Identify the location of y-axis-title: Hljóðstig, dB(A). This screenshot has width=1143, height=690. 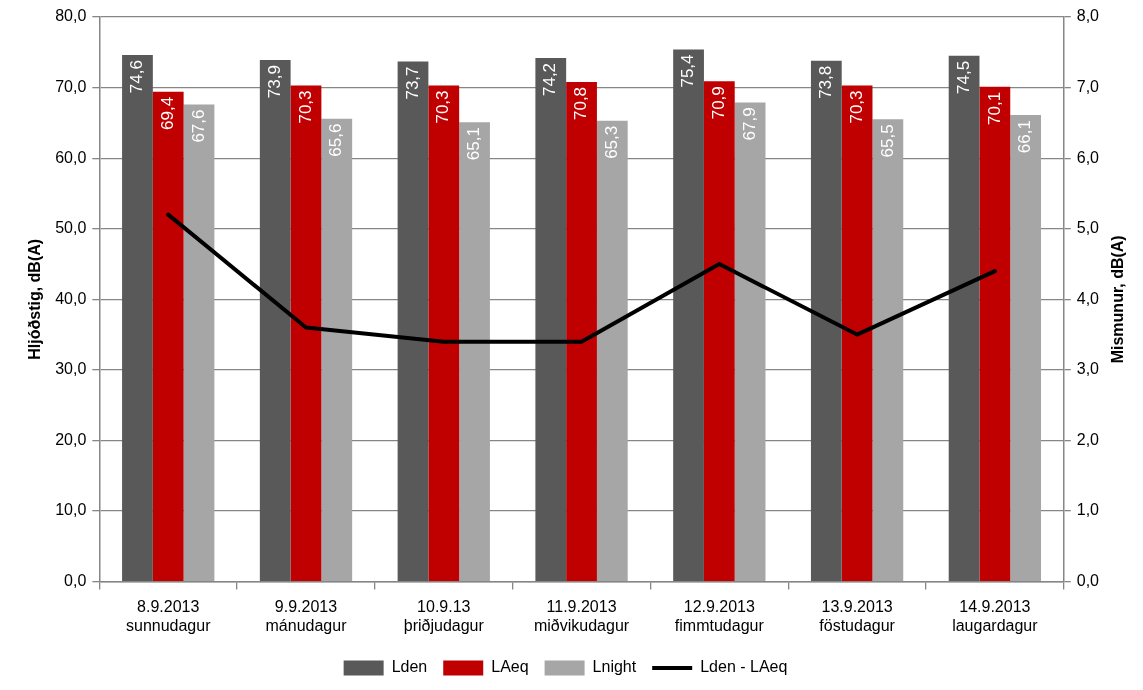
(35, 299).